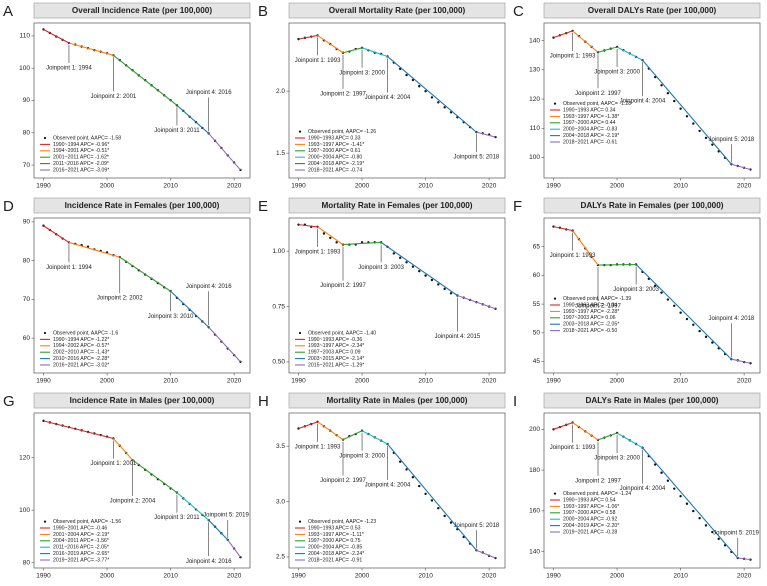 This screenshot has height=586, width=767. What do you see at coordinates (81, 365) in the screenshot?
I see `legend-label: 2016~2021 APC= -3.02*` at bounding box center [81, 365].